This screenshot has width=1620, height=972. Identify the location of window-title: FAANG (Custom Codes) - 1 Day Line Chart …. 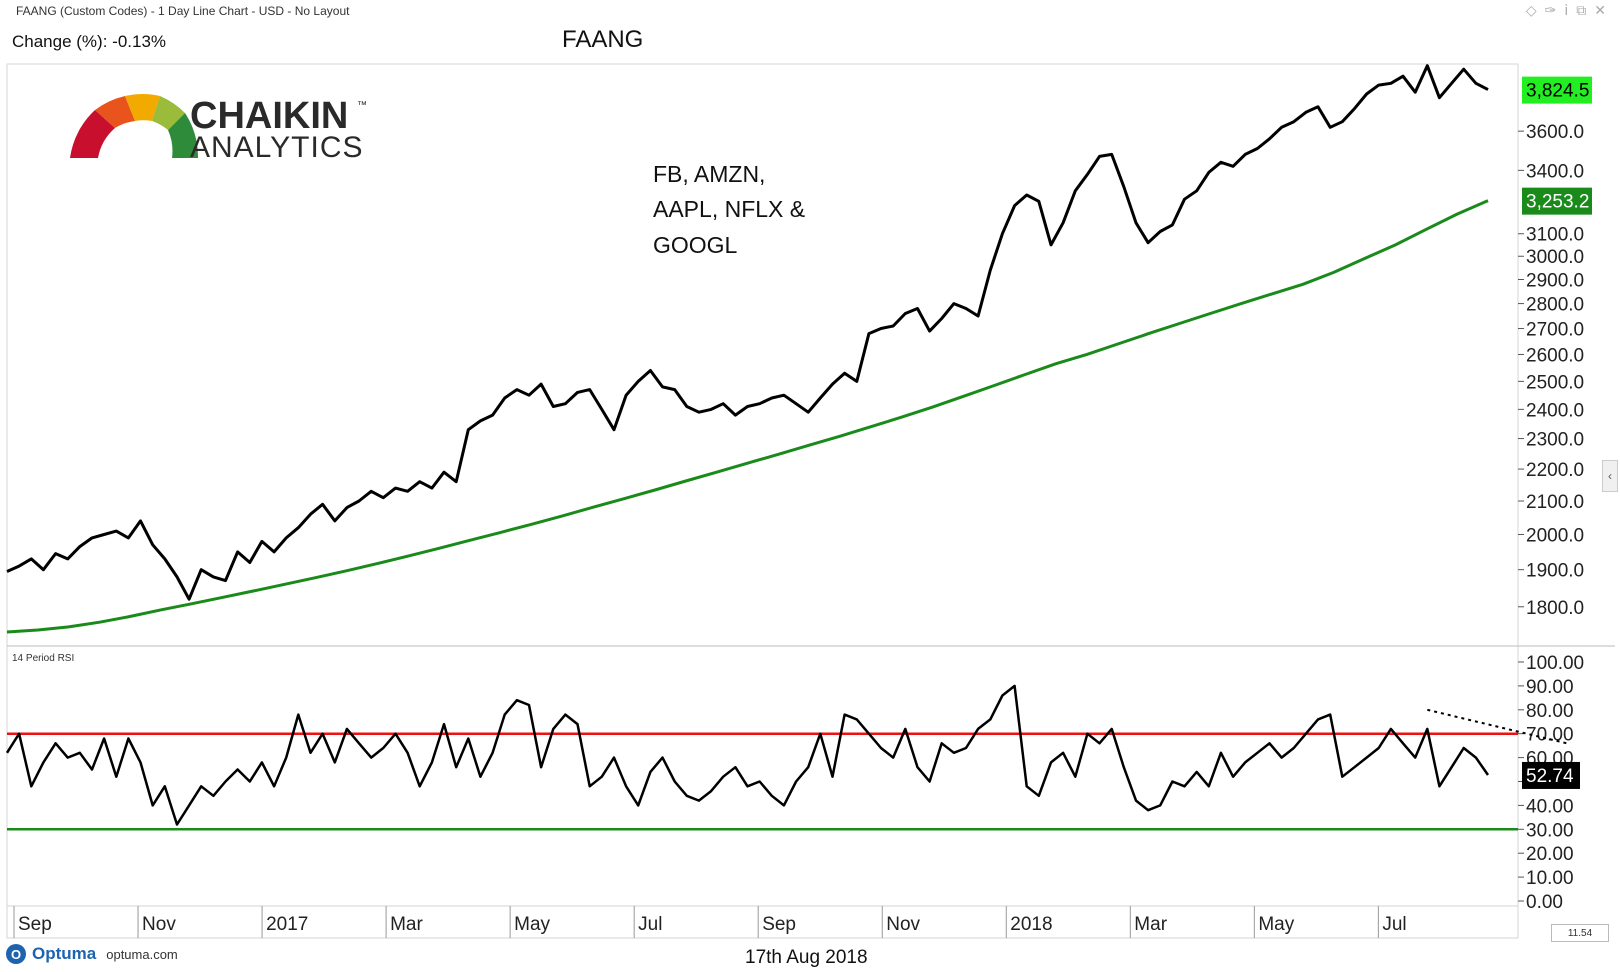
(183, 11).